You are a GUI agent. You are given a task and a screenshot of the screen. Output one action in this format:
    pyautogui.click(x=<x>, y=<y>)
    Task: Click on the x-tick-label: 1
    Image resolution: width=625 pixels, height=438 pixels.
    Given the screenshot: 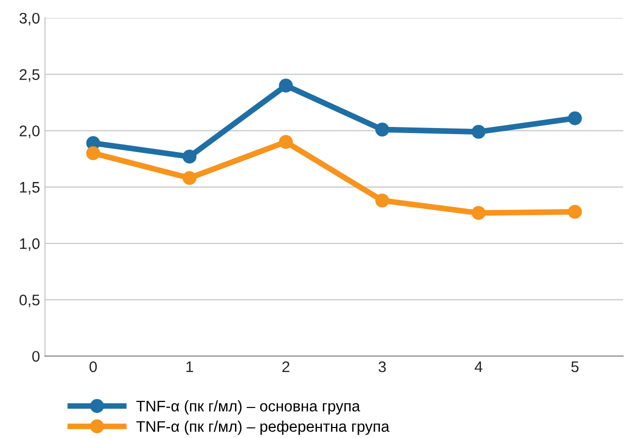 What is the action you would take?
    pyautogui.click(x=190, y=367)
    